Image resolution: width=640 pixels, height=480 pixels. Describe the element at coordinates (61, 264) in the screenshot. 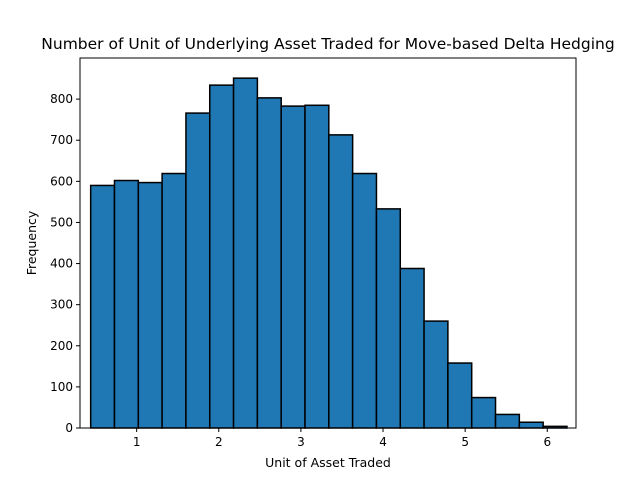

I see `y-tick-label: 400` at that location.